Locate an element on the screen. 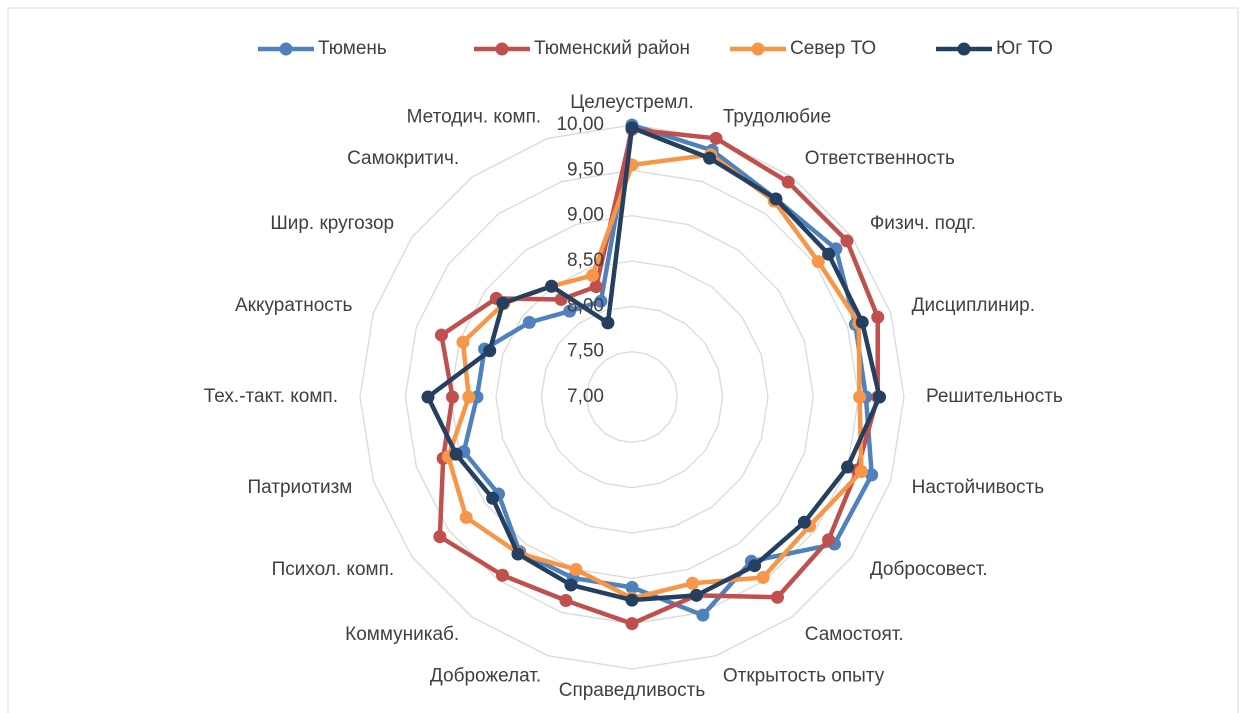 The height and width of the screenshot is (713, 1246). category-label: Справедливость is located at coordinates (632, 690).